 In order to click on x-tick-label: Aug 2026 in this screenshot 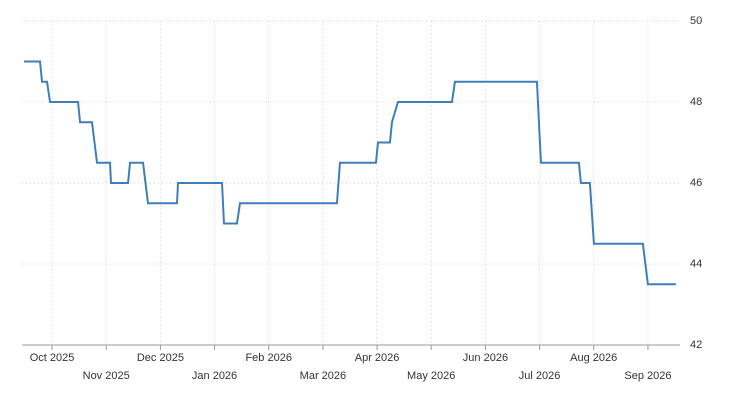, I will do `click(593, 358)`.